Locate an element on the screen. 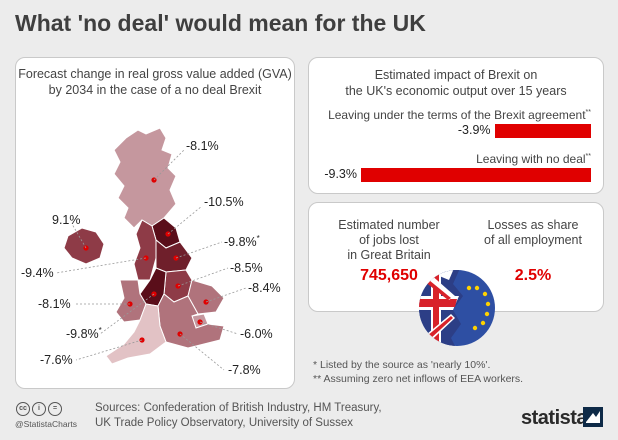 This screenshot has width=618, height=440. scenario-label-no-deal: Leaving with no deal** is located at coordinates (533, 159).